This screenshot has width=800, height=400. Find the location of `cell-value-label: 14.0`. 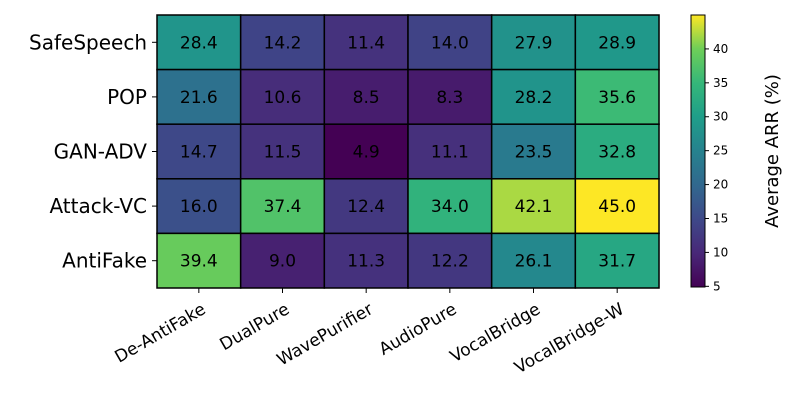

cell-value-label: 14.0 is located at coordinates (450, 43).